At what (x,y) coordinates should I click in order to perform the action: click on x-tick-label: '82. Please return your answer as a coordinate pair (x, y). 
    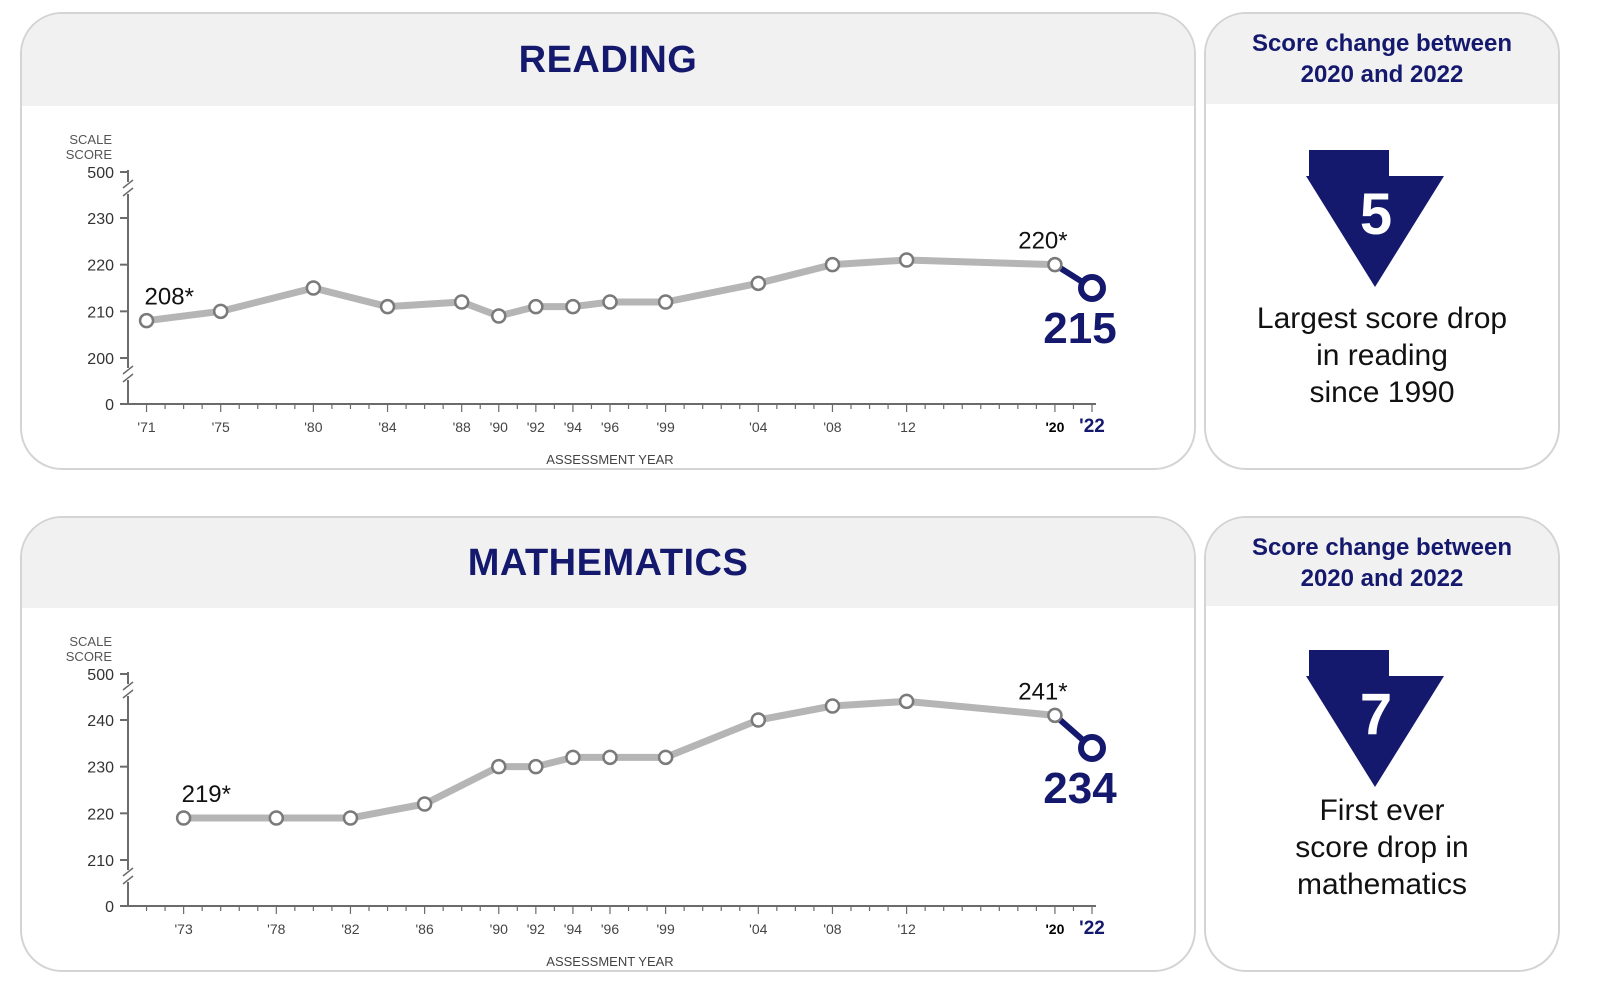
    Looking at the image, I should click on (350, 929).